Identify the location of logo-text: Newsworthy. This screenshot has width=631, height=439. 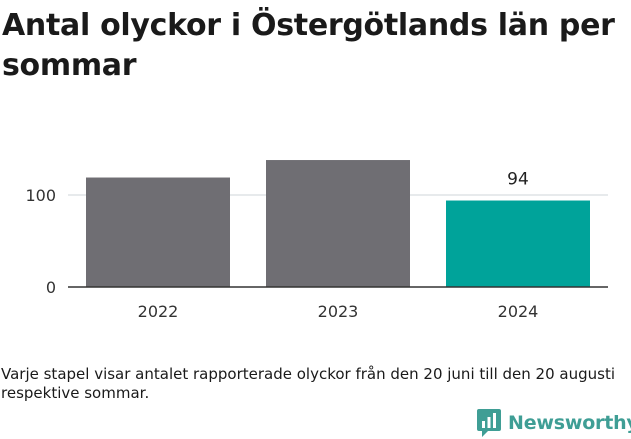
(569, 423).